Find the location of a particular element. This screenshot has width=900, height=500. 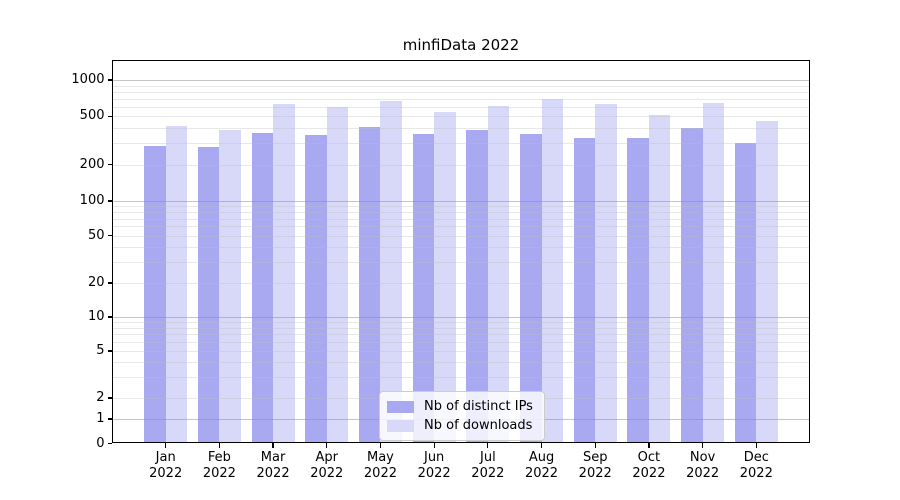

y-tick-label-20: 20 is located at coordinates (96, 282).